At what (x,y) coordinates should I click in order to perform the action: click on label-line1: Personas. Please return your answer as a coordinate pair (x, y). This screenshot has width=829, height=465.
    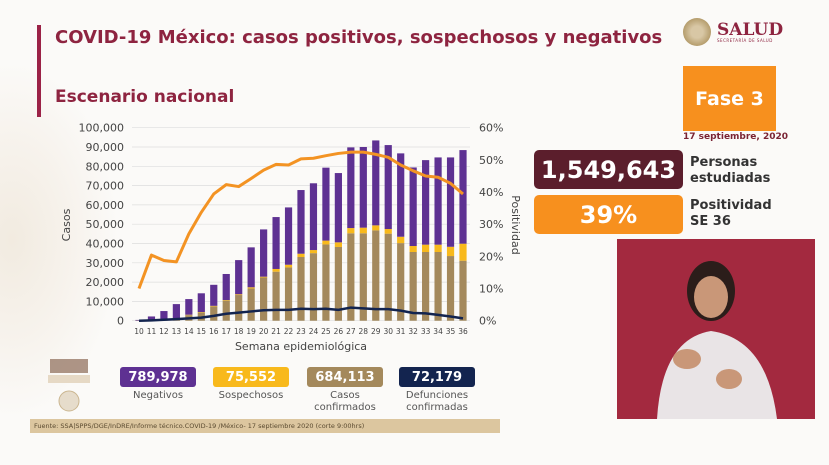
    Looking at the image, I should click on (724, 162).